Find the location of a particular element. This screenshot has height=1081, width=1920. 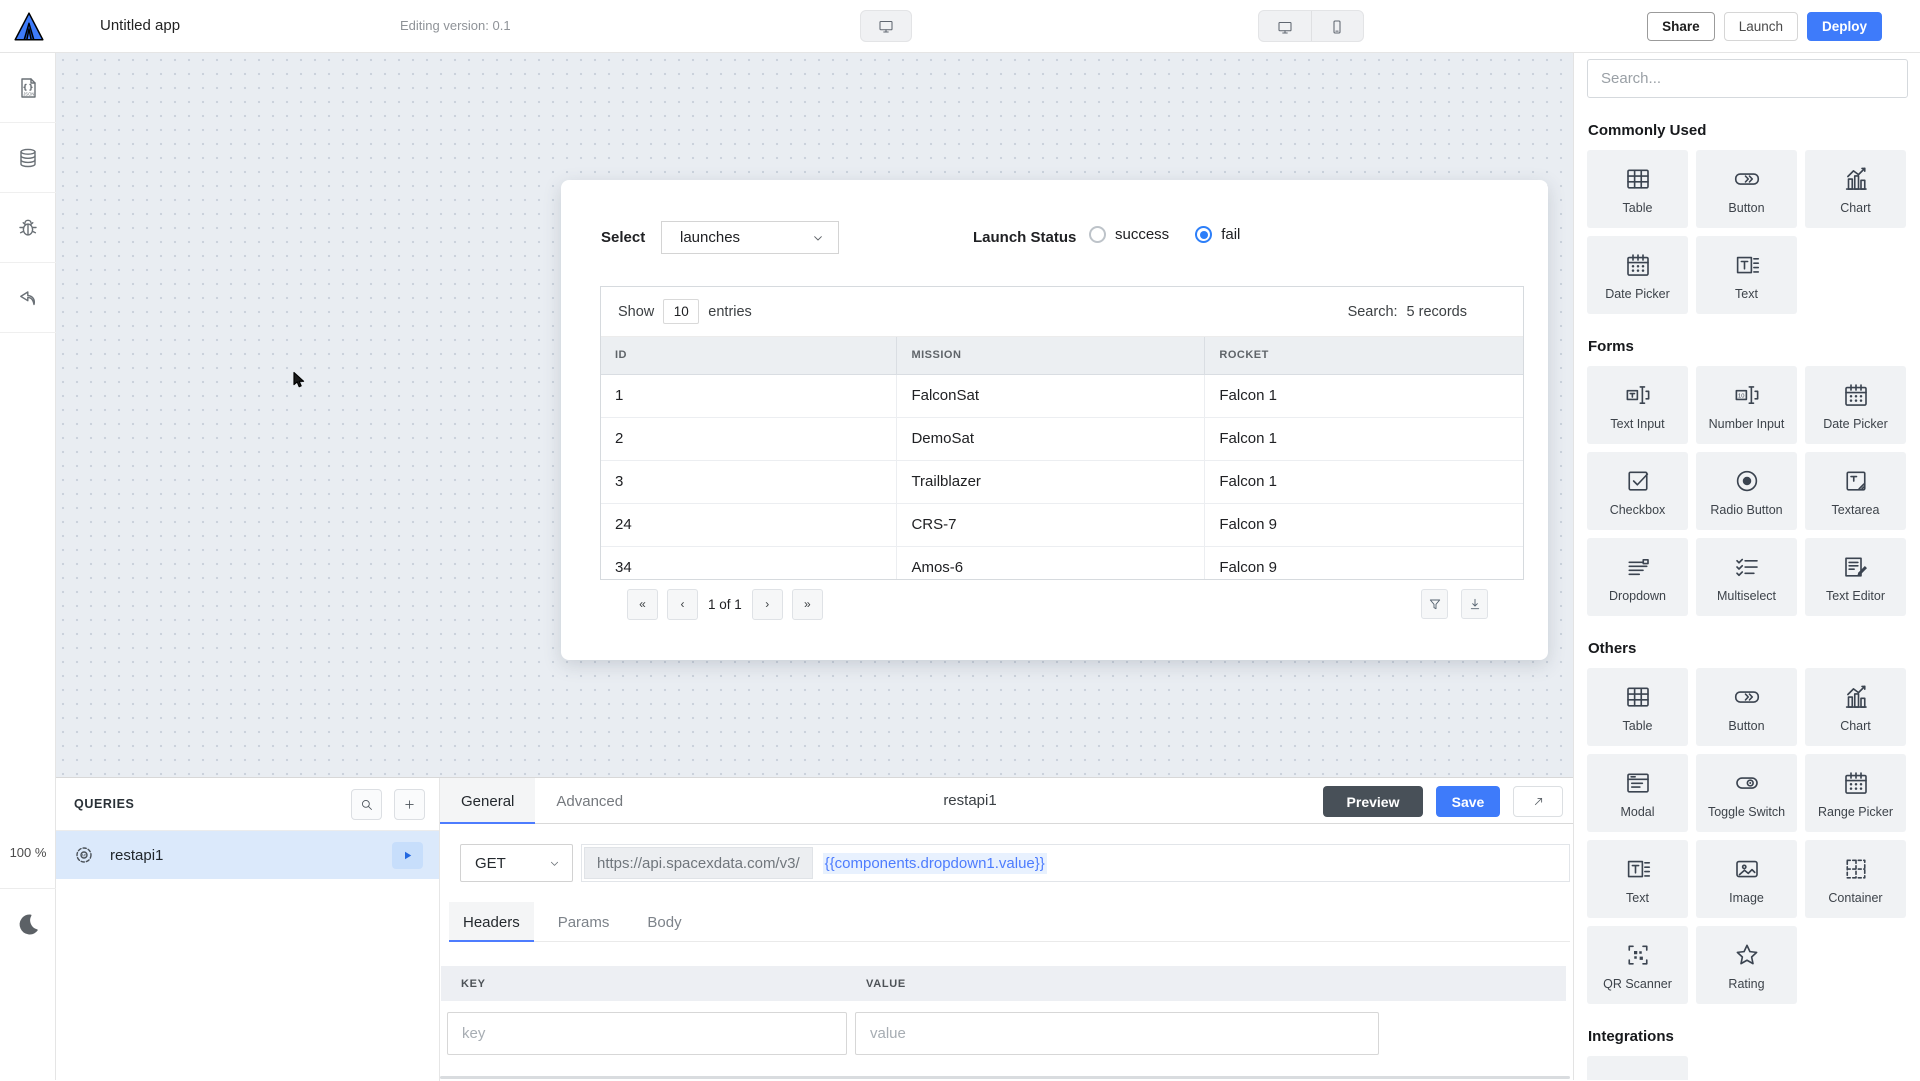

radio-option-fail: fail is located at coordinates (1217, 234).